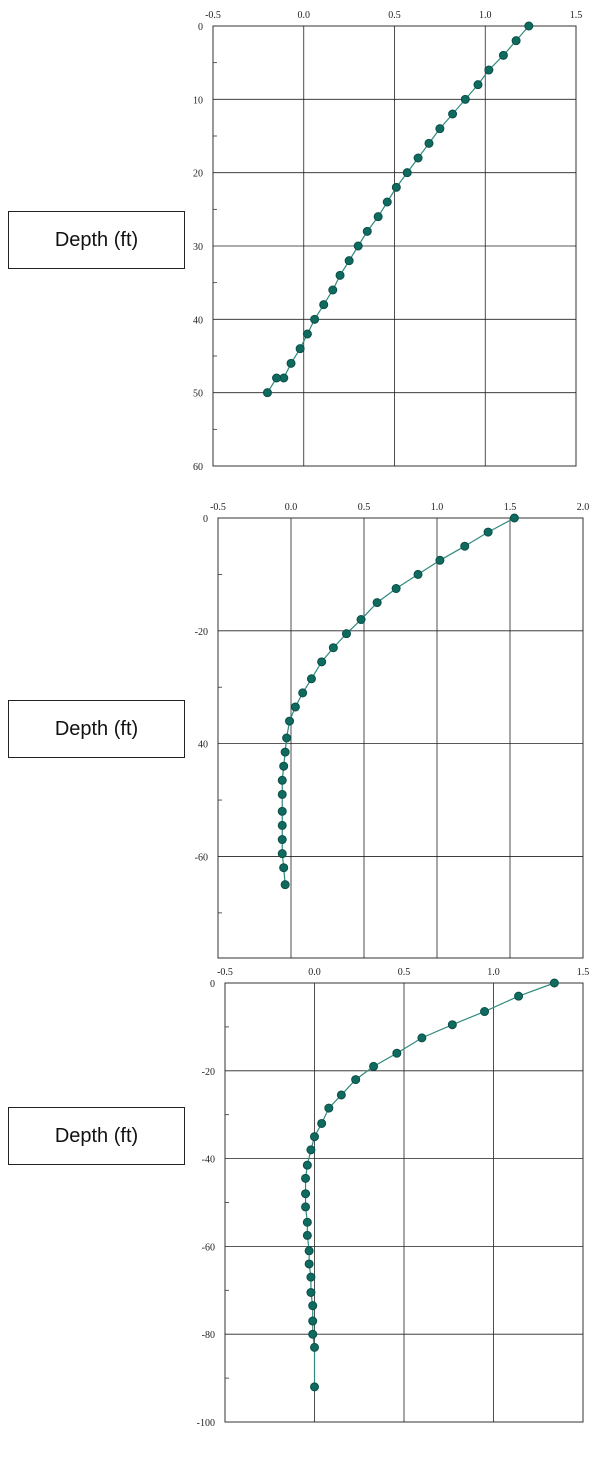  I want to click on y-tick-label: -100, so click(206, 1423).